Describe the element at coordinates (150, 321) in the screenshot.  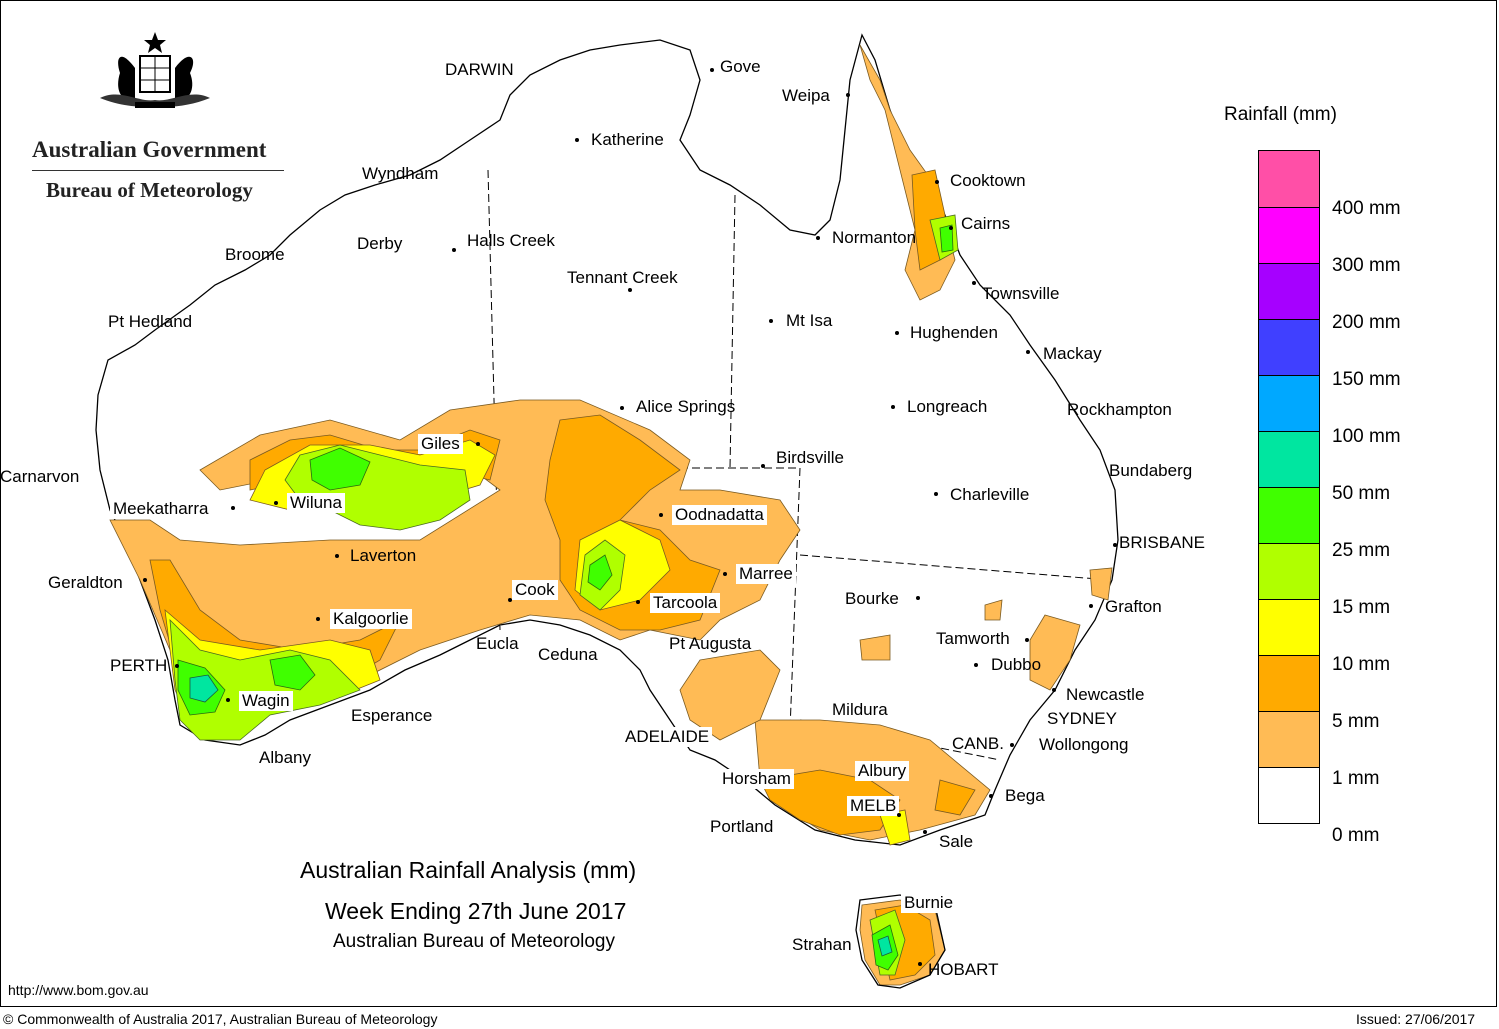
I see `city-label: Pt Hedland` at that location.